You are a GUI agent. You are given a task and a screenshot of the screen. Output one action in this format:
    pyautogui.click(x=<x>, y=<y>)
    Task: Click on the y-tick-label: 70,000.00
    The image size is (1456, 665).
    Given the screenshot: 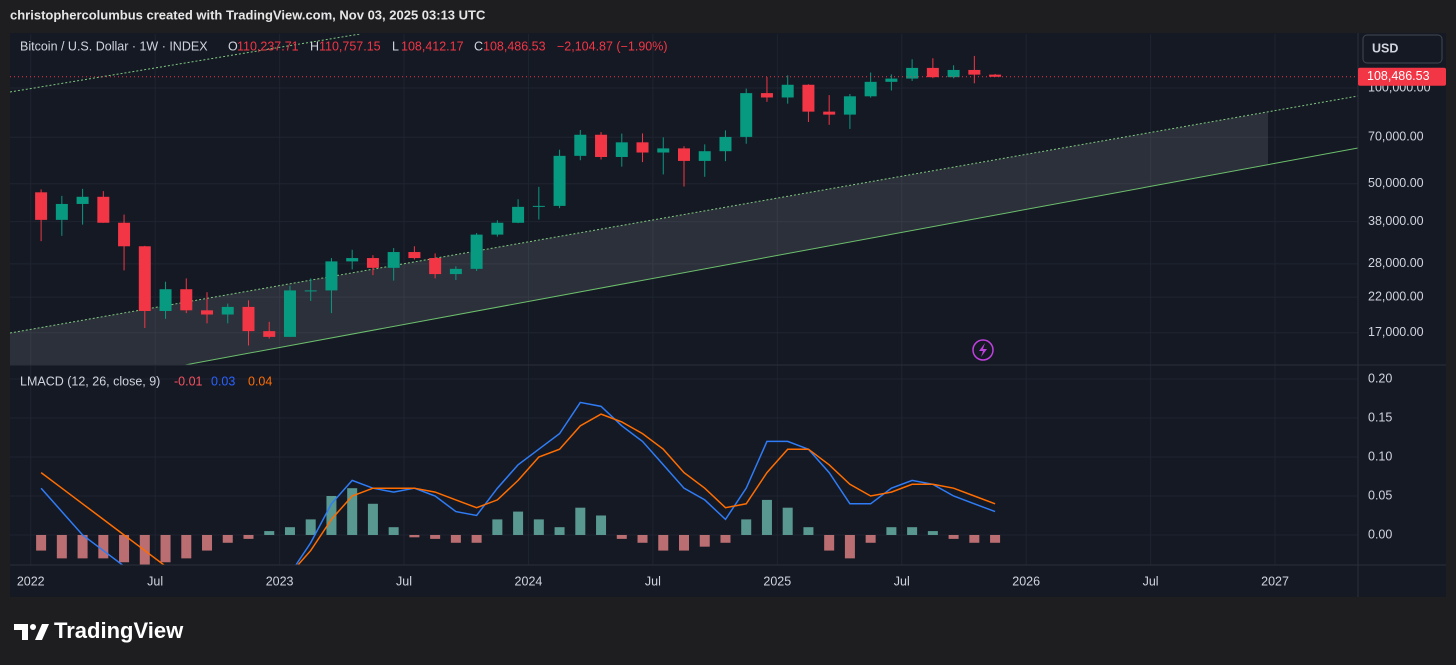 What is the action you would take?
    pyautogui.click(x=1396, y=137)
    